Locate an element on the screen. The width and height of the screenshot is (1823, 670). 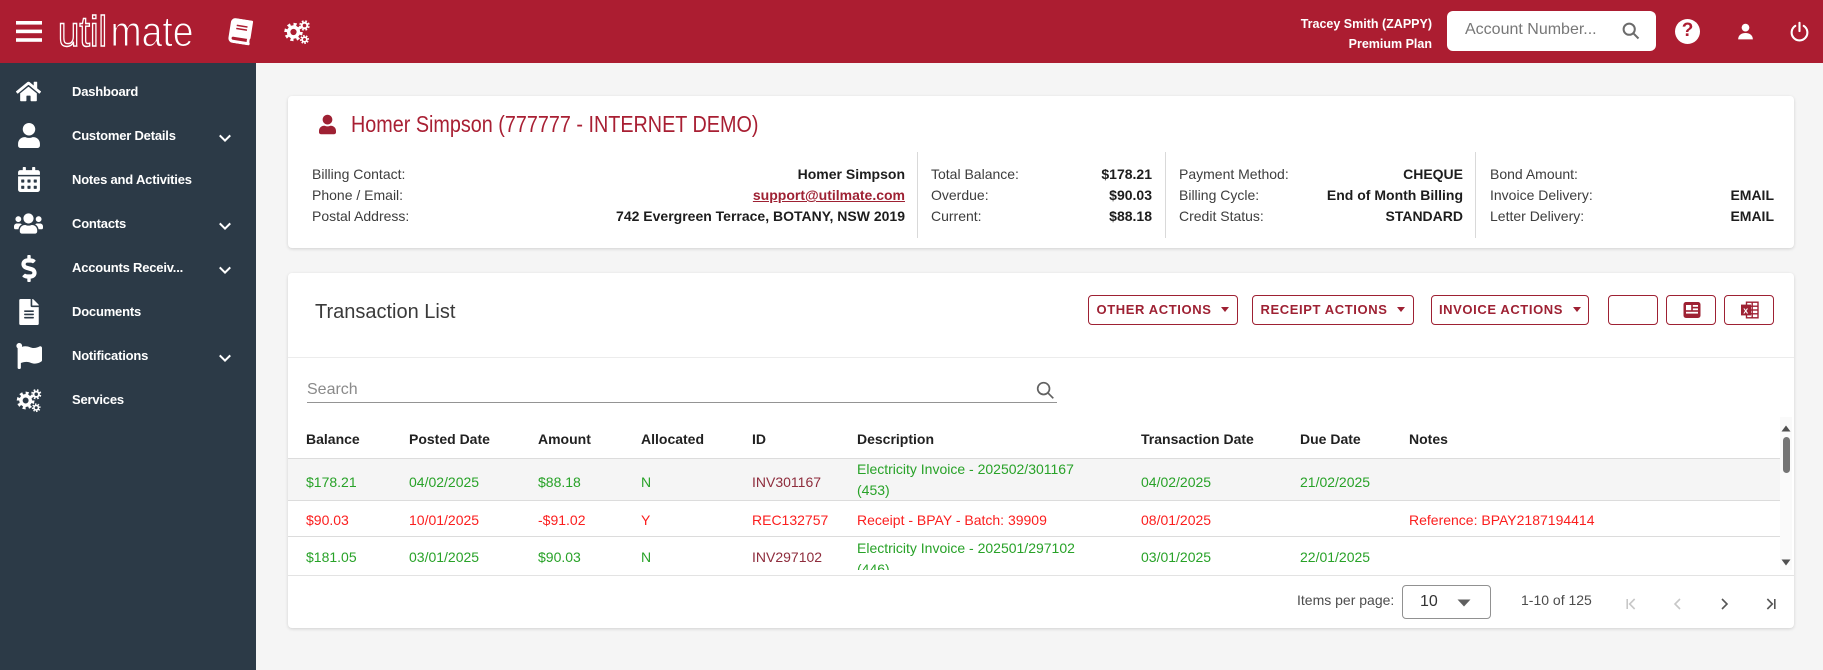
svg-text: util is located at coordinates (82, 32).